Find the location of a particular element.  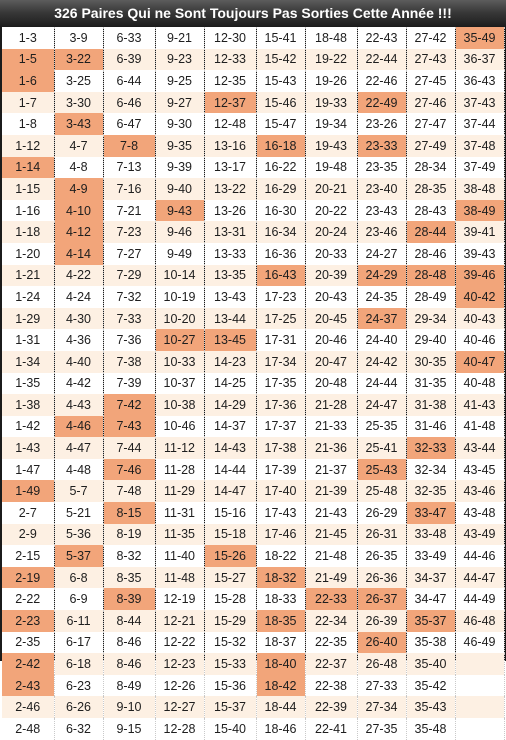

pair-cell: 15-28 is located at coordinates (230, 599).